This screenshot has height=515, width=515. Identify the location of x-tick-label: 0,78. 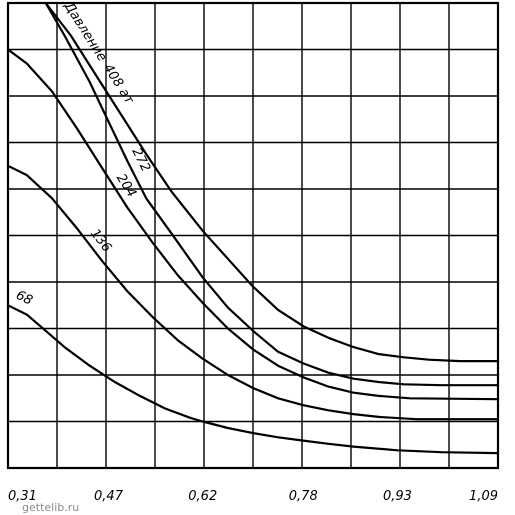
(303, 496).